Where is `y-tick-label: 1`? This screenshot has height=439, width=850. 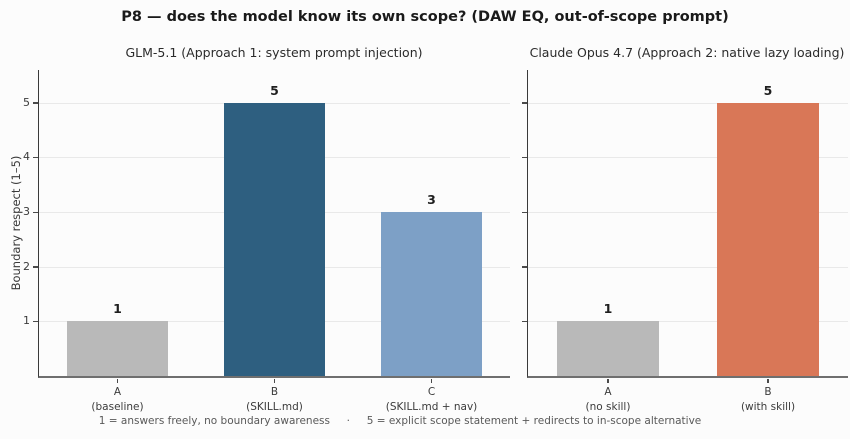 y-tick-label: 1 is located at coordinates (26, 321).